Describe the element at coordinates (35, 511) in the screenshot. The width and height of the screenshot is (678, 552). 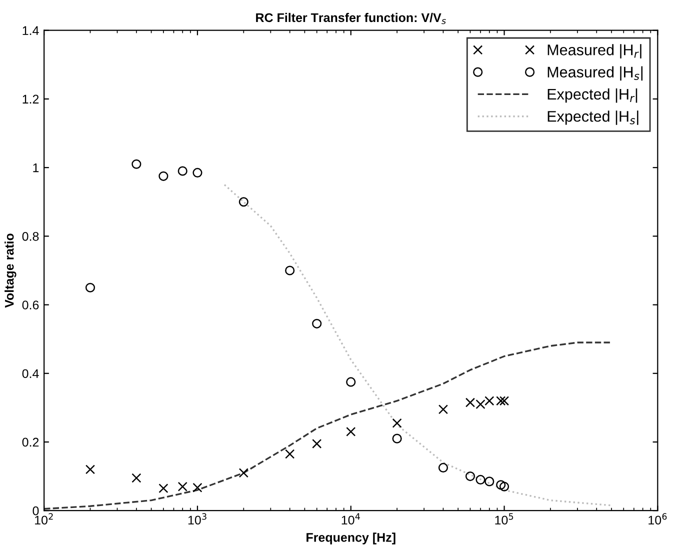
I see `y-tick-label: 0` at that location.